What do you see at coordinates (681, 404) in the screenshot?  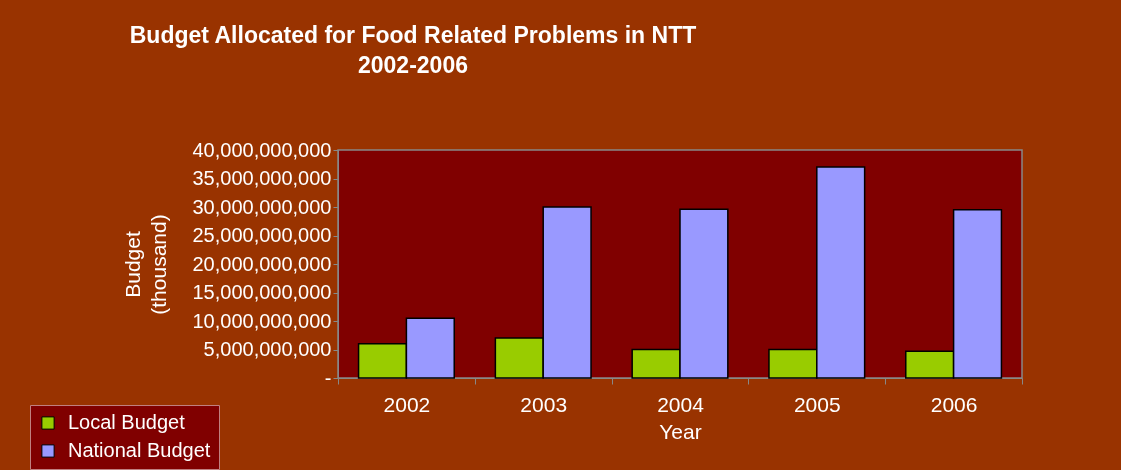 I see `x-tick-label: 2004` at bounding box center [681, 404].